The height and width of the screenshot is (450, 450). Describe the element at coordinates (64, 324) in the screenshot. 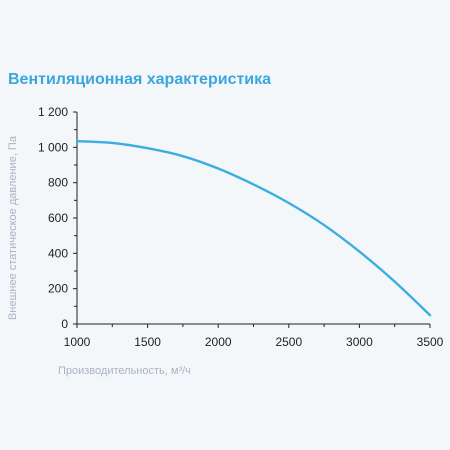

I see `y-tick-label: 0` at that location.